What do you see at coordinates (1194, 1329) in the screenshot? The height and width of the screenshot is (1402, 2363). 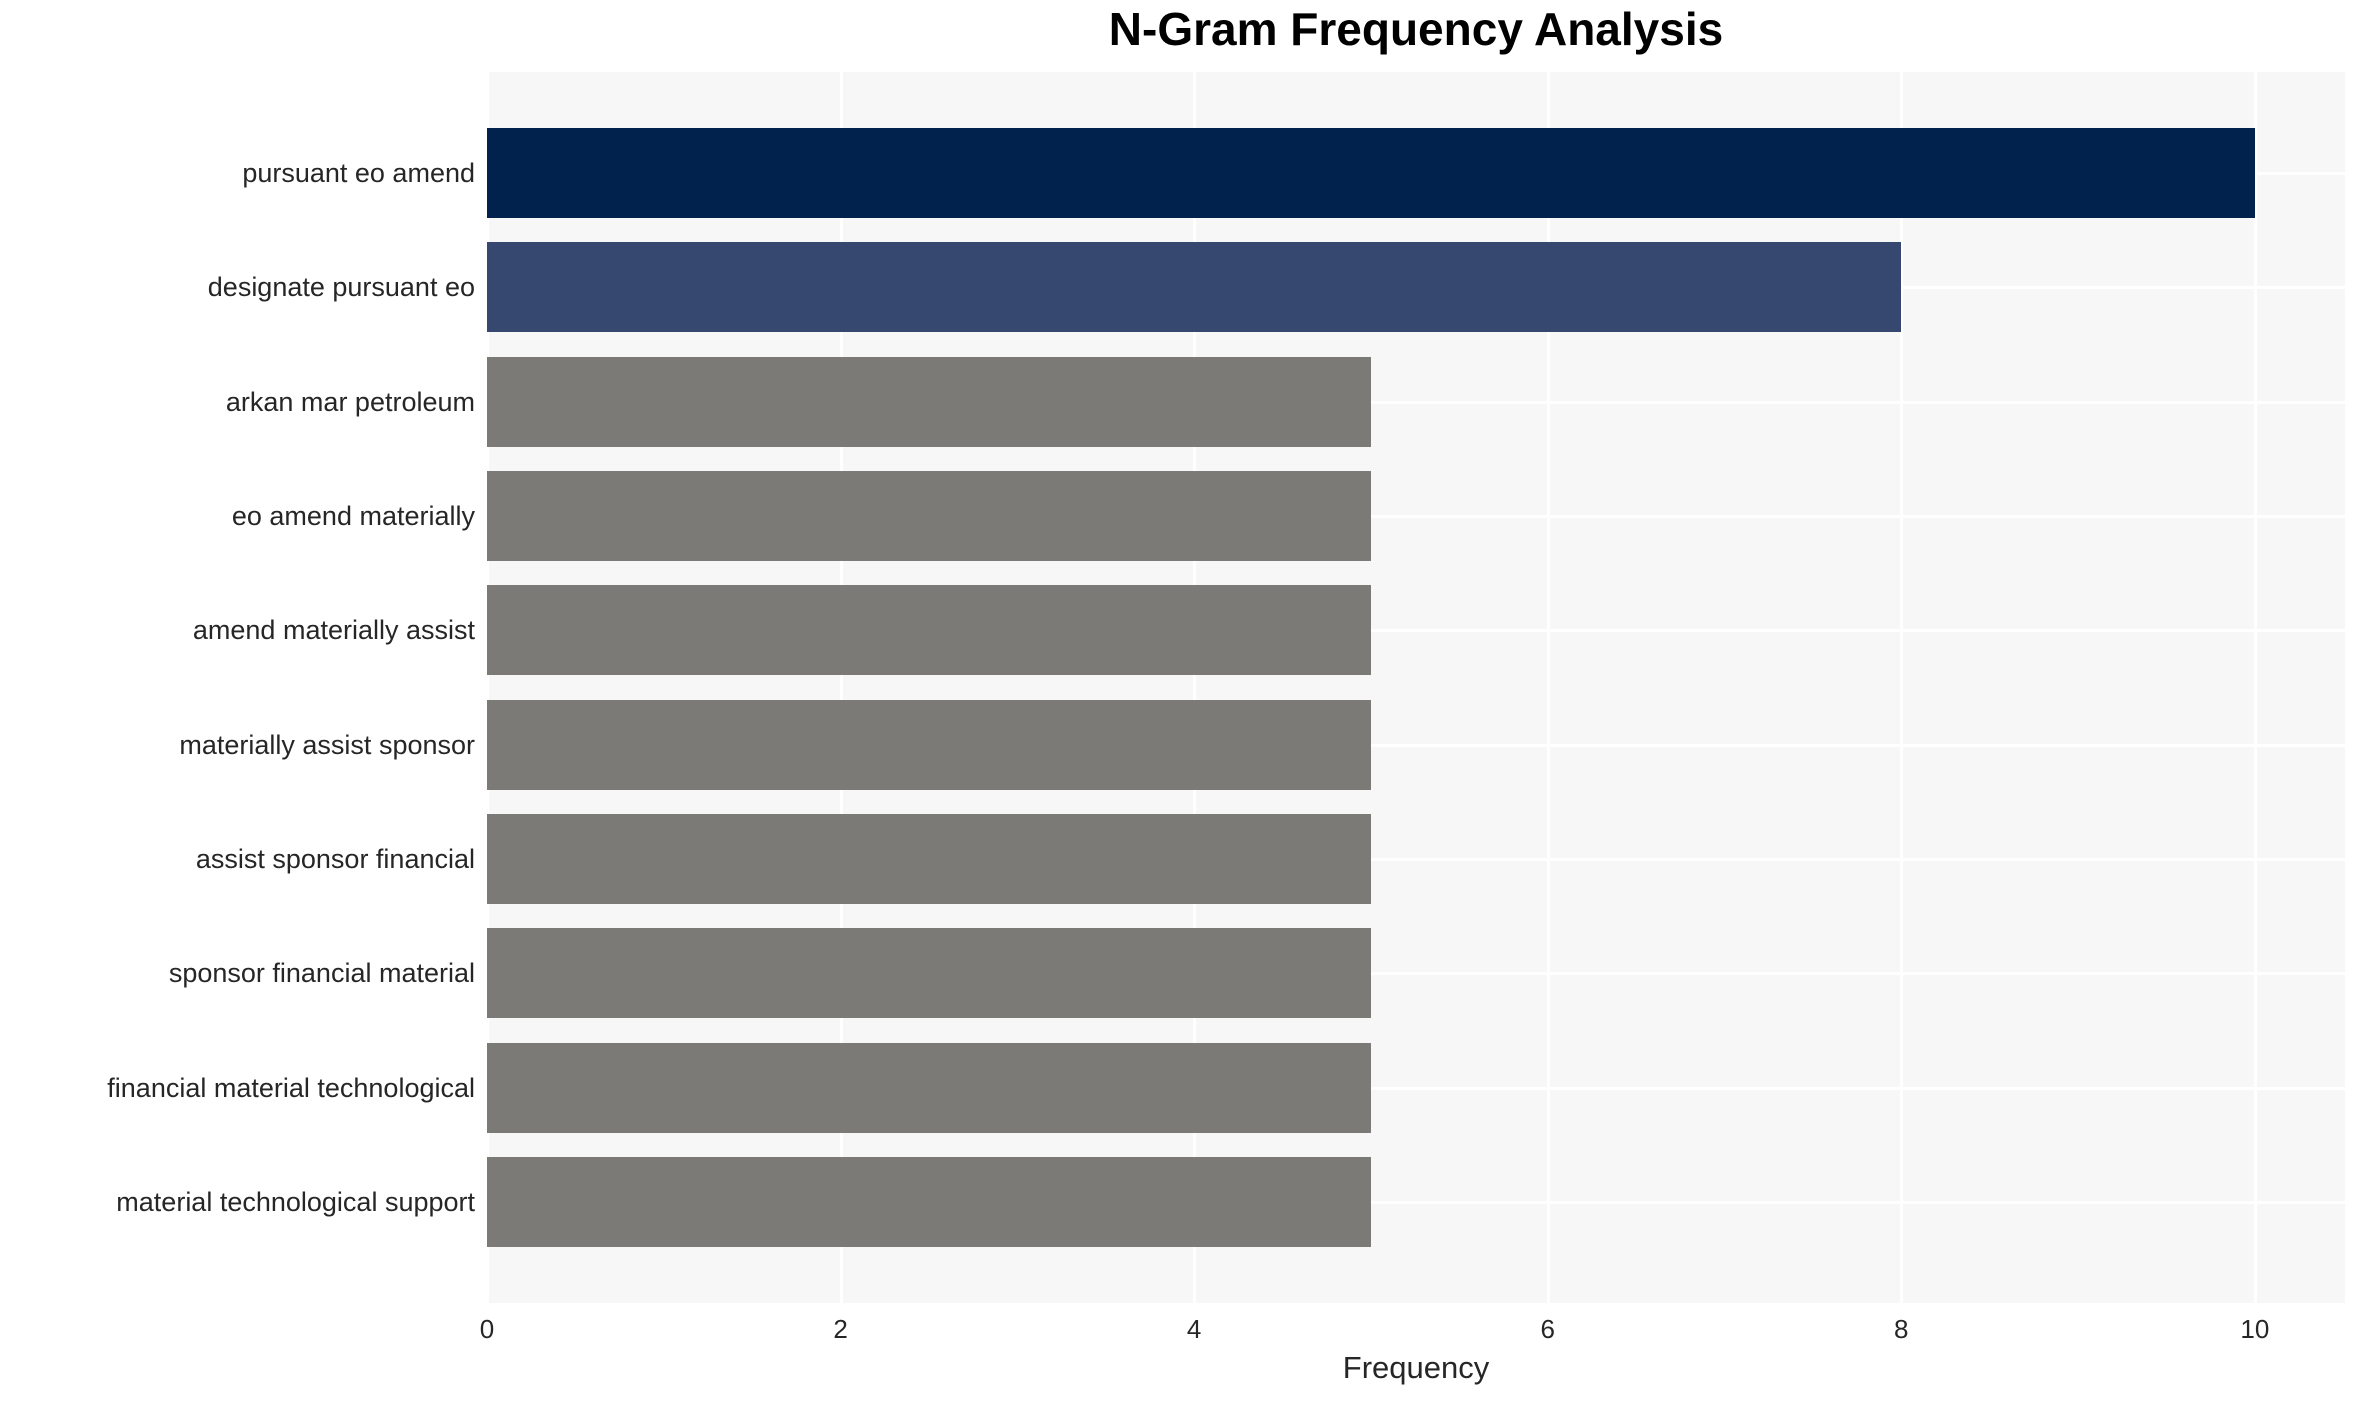 I see `x-tick-label: 4` at bounding box center [1194, 1329].